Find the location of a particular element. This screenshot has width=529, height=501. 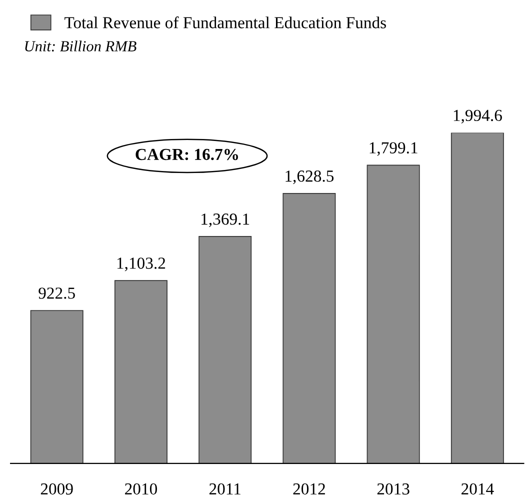

x-tick-label: 2014 is located at coordinates (478, 489).